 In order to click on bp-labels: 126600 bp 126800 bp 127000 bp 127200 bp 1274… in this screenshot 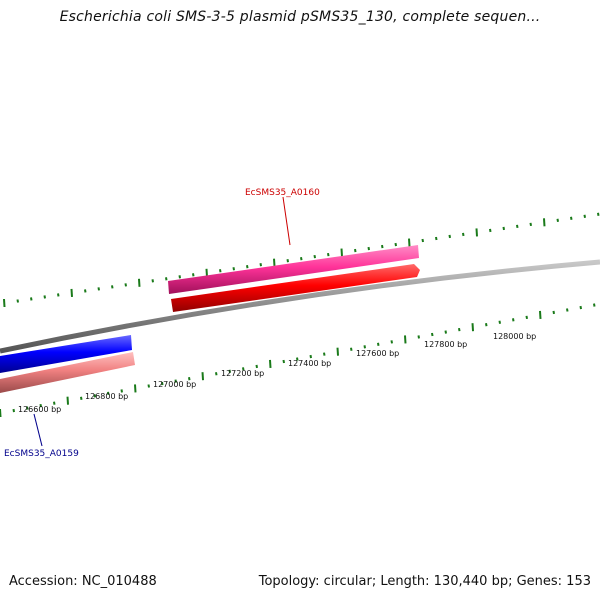, I will do `click(277, 373)`.